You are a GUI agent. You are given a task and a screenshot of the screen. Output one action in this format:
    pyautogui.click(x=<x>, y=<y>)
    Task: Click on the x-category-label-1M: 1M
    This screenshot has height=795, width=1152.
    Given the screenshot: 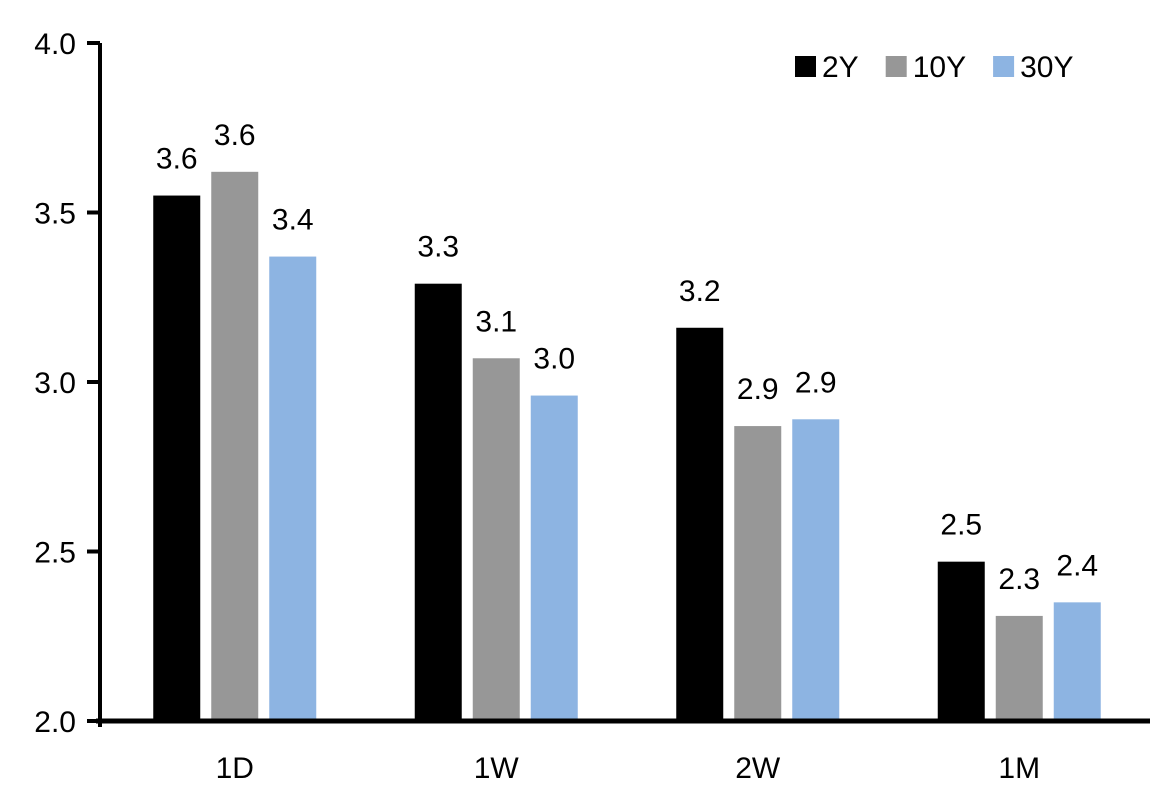 What is the action you would take?
    pyautogui.click(x=1019, y=768)
    